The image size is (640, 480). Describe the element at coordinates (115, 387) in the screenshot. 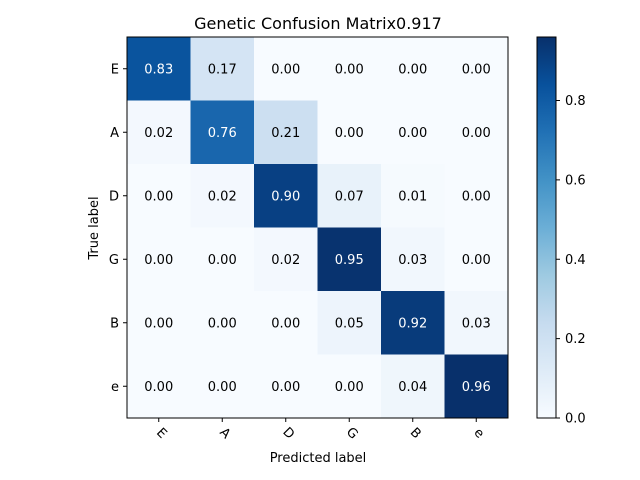

I see `y-tick-label: e` at that location.